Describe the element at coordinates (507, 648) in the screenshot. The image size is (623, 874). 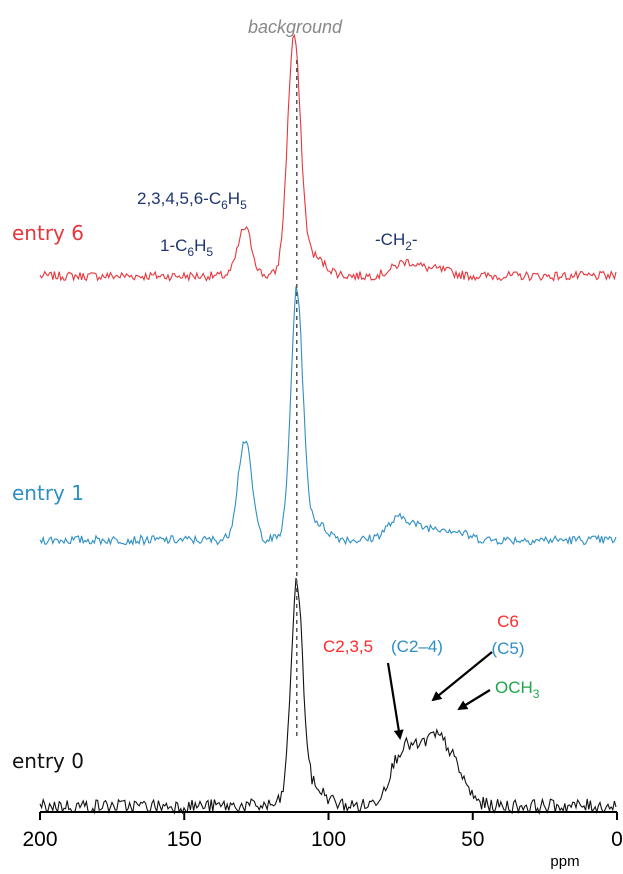
I see `annotation-c5: (C5)` at that location.